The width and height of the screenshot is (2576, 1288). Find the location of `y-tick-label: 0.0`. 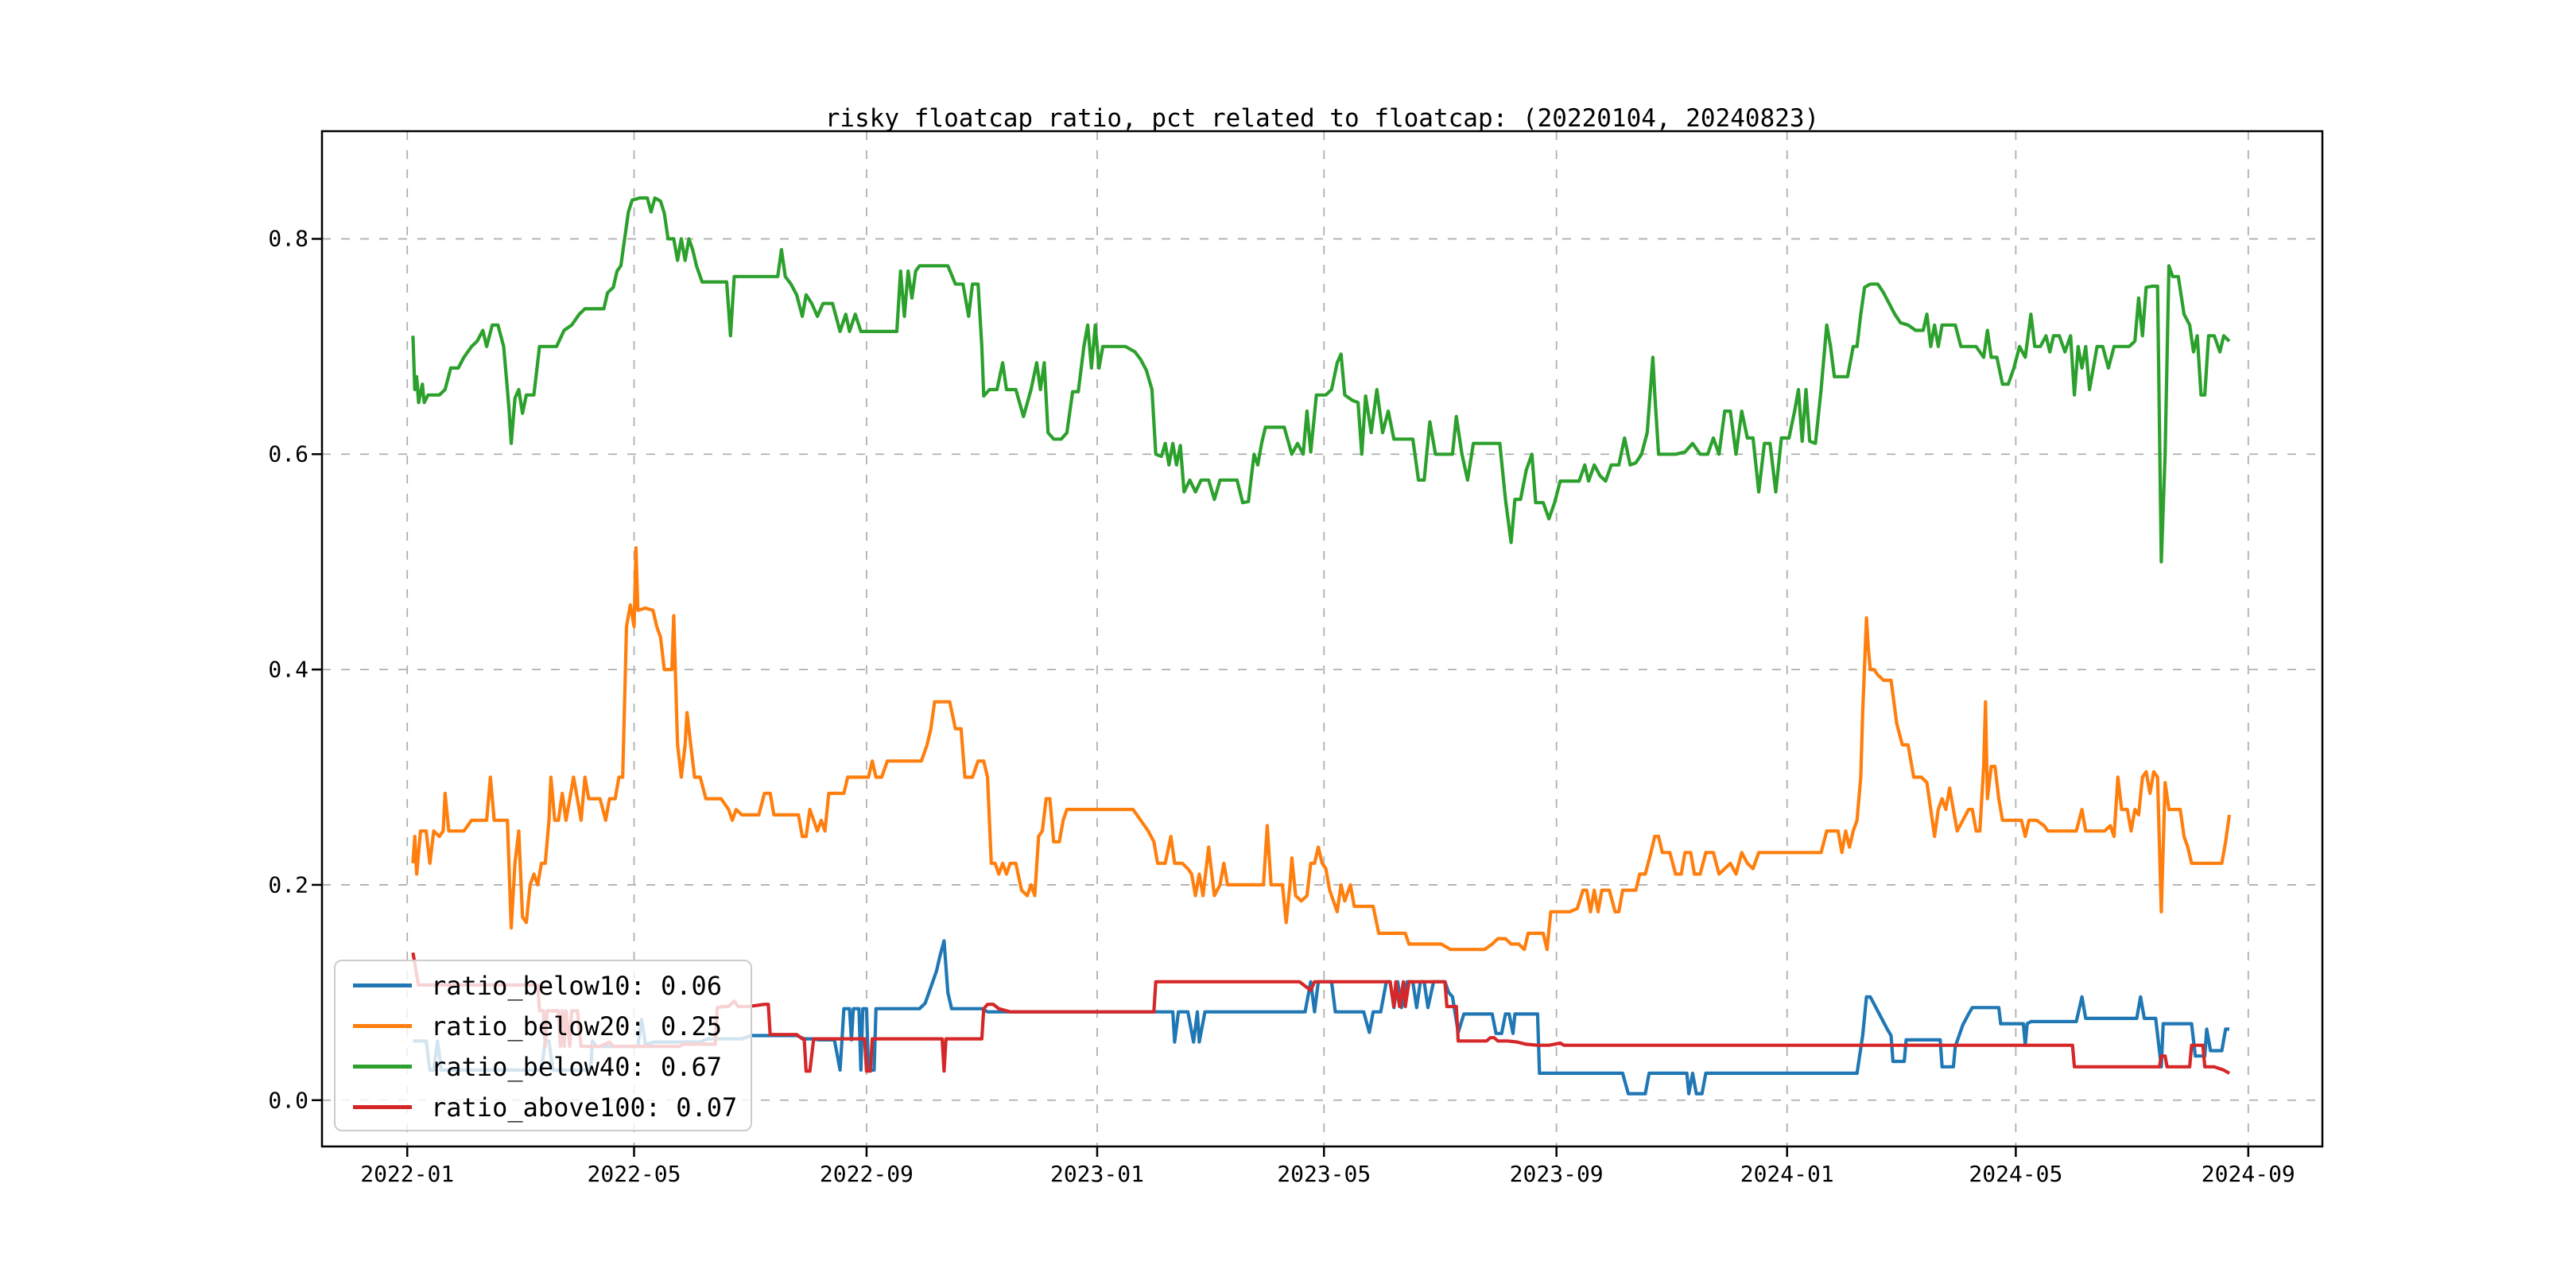

y-tick-label: 0.0 is located at coordinates (288, 1100).